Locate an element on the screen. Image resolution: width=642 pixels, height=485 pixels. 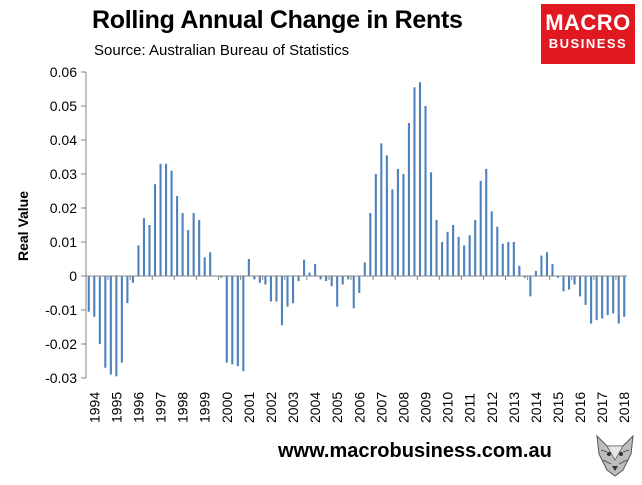
source-note: Source: Australian Bureau of Statistics is located at coordinates (222, 50).